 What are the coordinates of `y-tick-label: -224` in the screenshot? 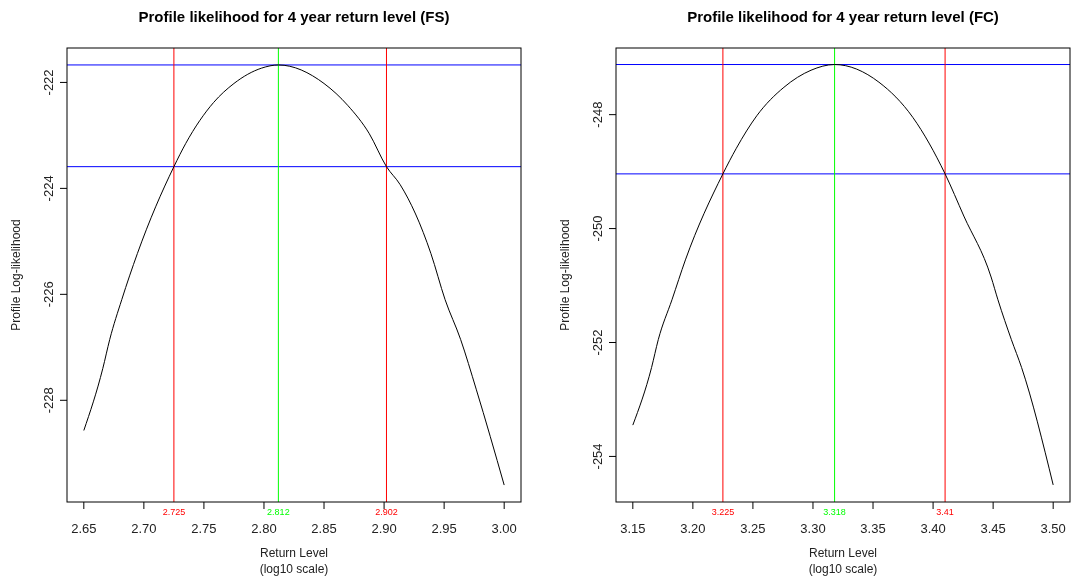 It's located at (48, 188).